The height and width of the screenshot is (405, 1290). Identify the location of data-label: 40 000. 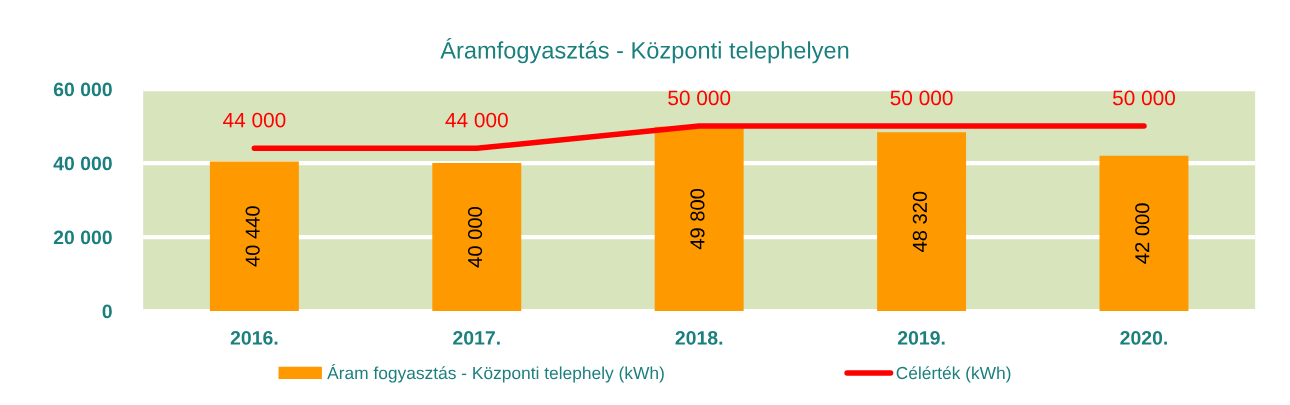
(475, 237).